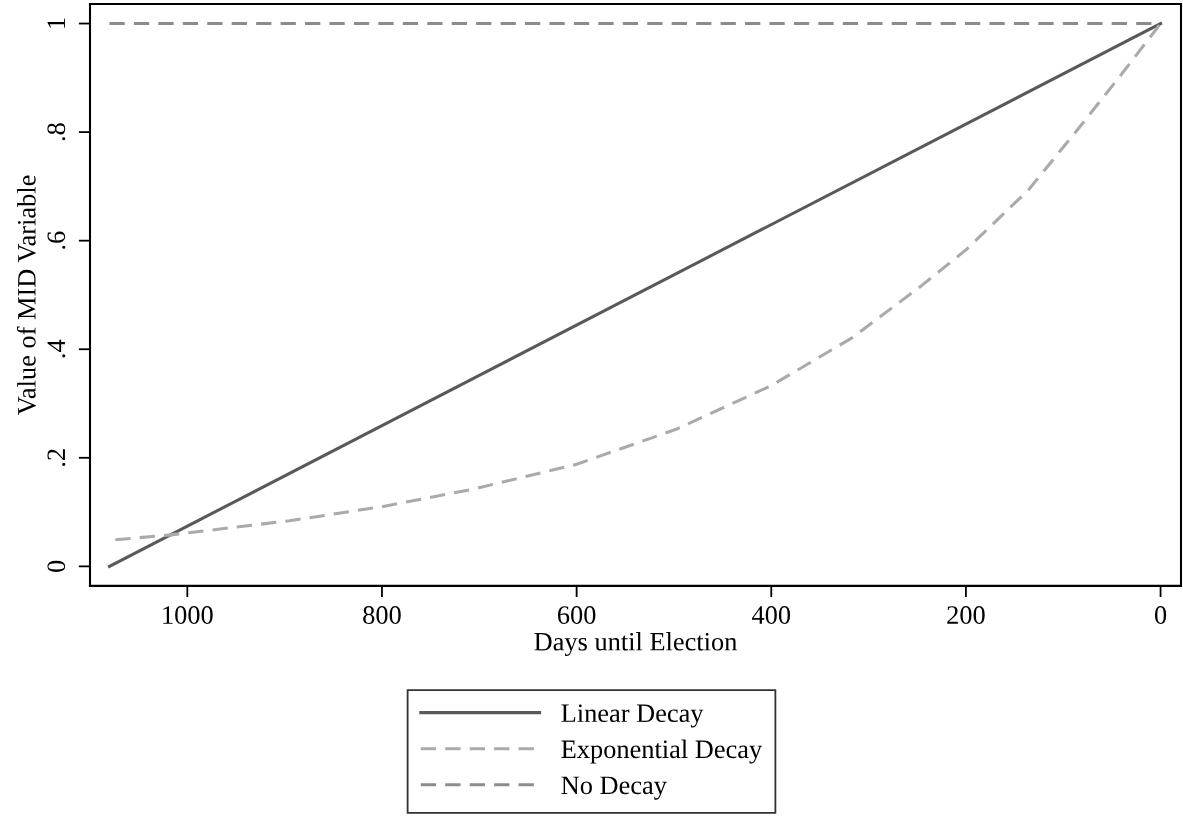 This screenshot has height=837, width=1183. What do you see at coordinates (56, 240) in the screenshot?
I see `y-tick-label: .6` at bounding box center [56, 240].